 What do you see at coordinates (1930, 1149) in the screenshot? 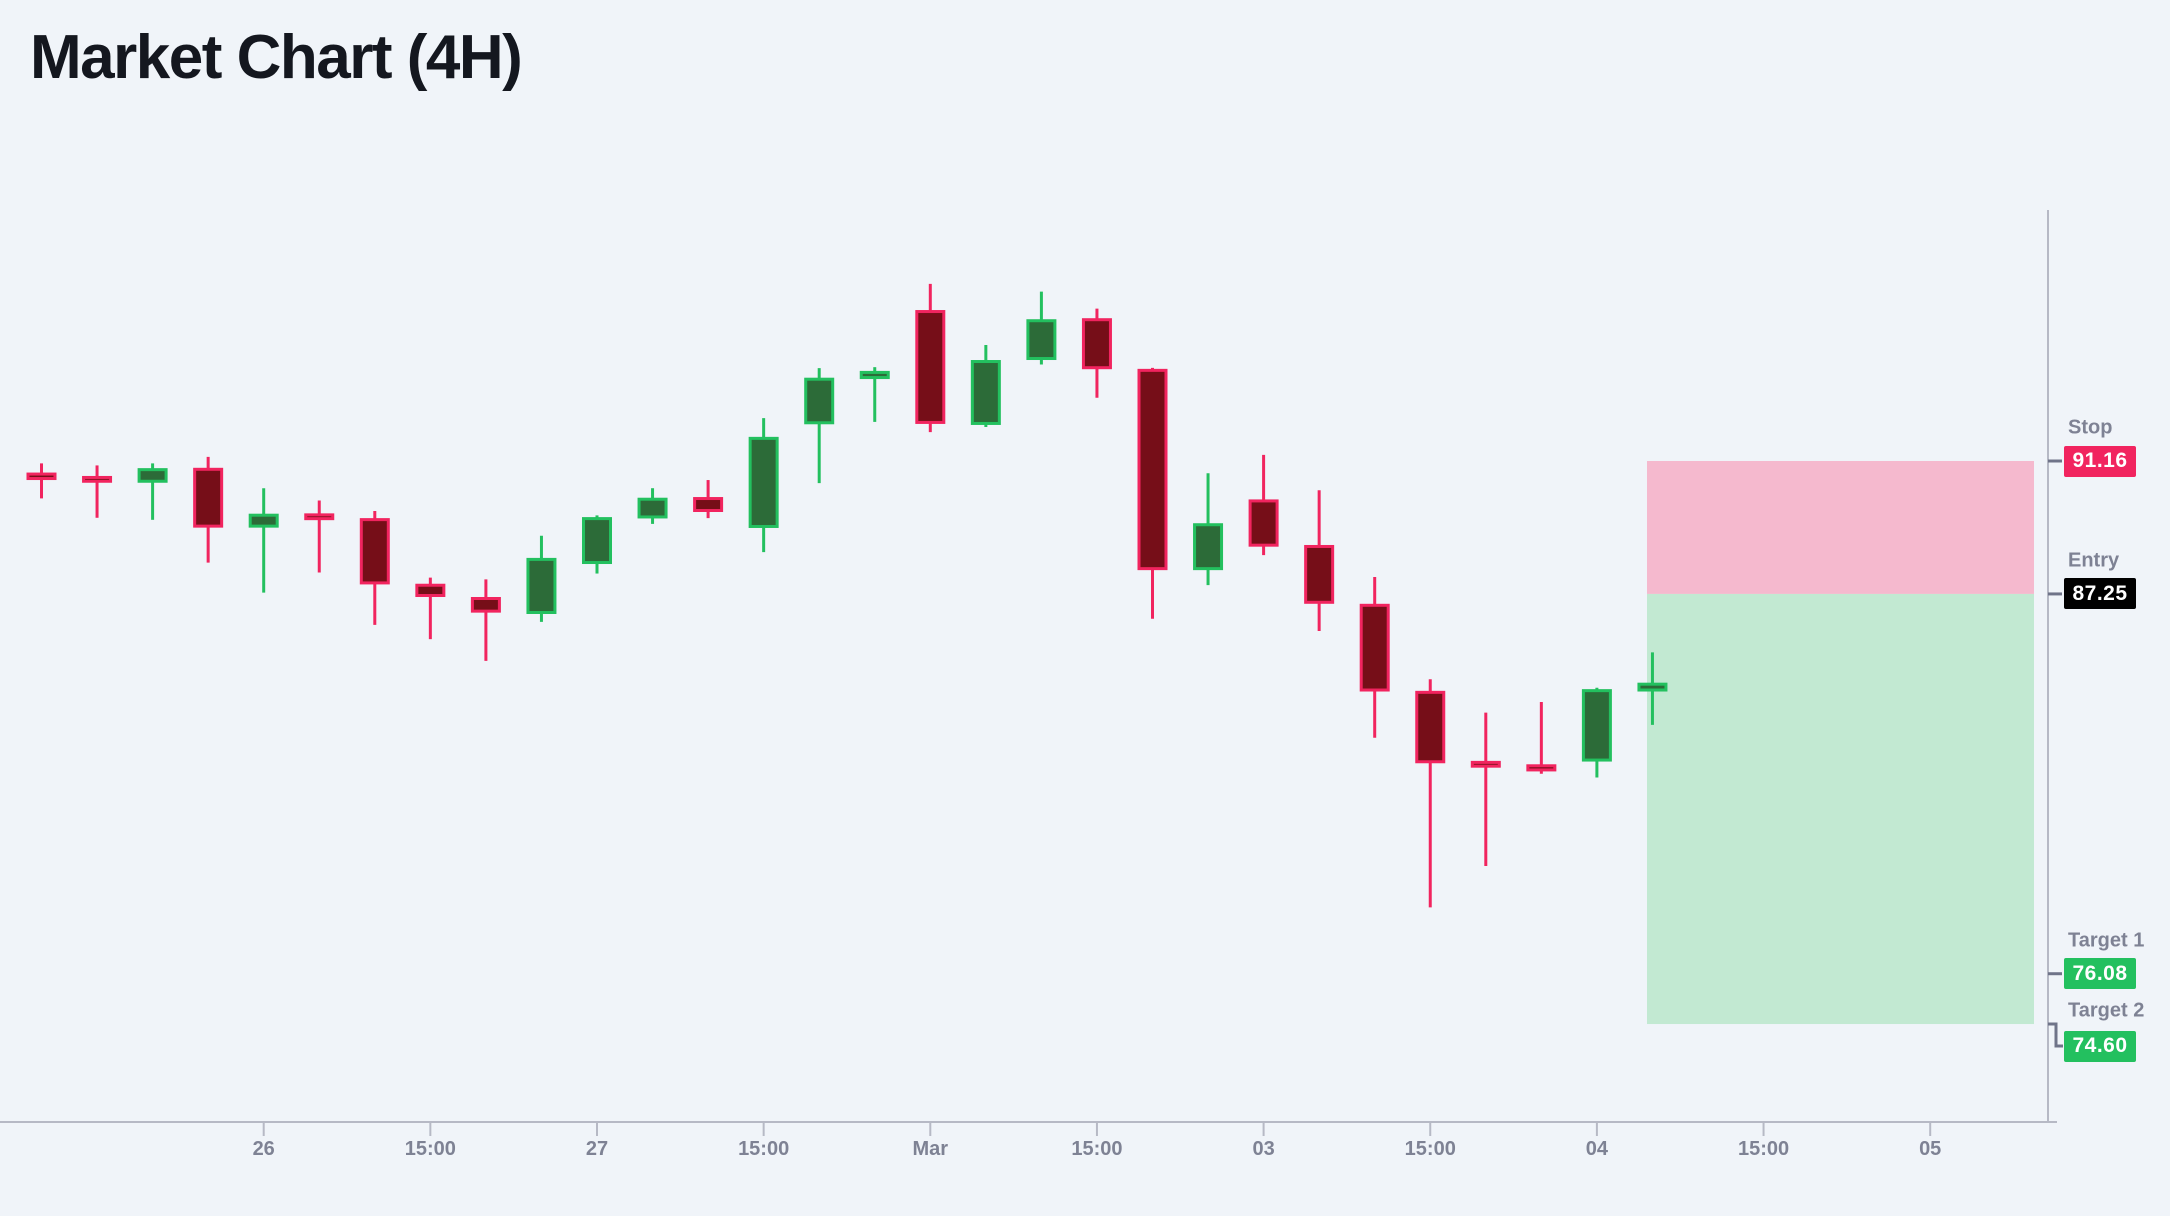
I see `time-axis-label: 05` at bounding box center [1930, 1149].